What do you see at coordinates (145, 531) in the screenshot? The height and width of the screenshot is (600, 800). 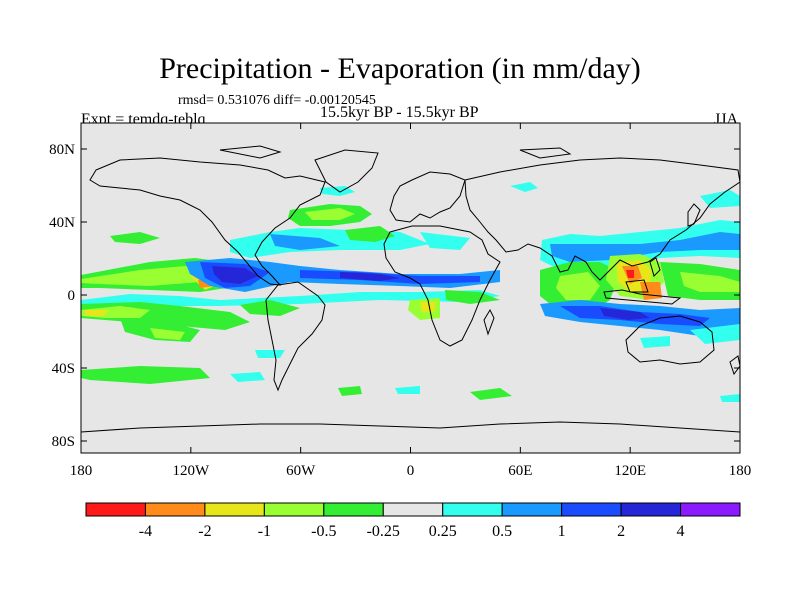 I see `colorbar-label: -4` at bounding box center [145, 531].